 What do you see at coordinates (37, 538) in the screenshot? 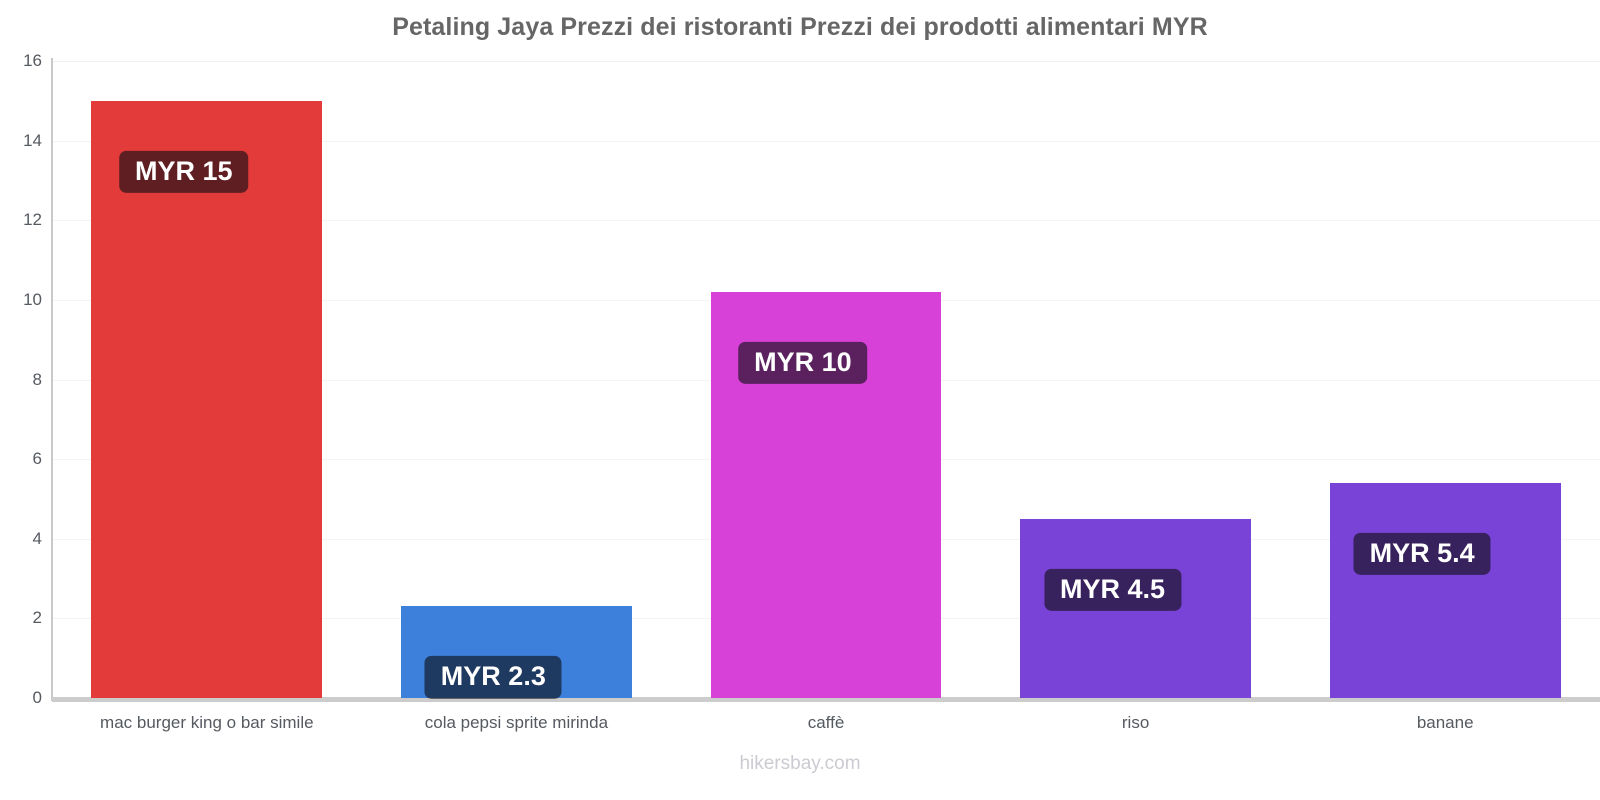
I see `y-axis-tick-label: 4` at bounding box center [37, 538].